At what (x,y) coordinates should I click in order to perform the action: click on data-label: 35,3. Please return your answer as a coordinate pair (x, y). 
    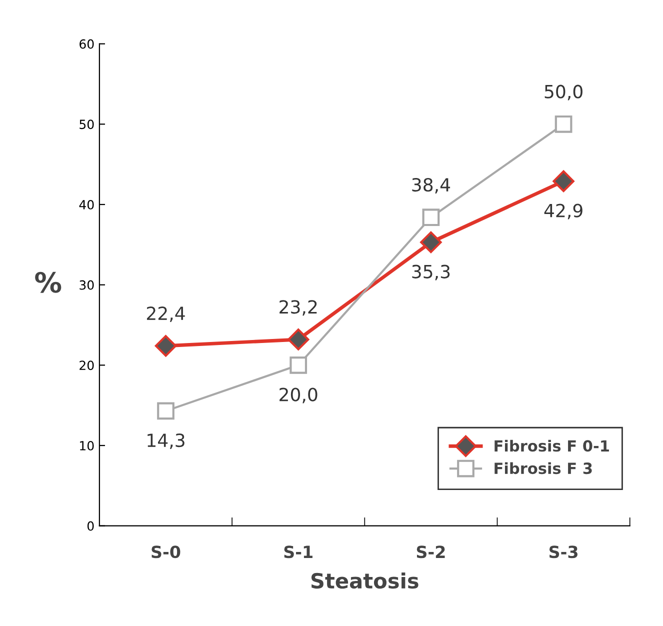
    Looking at the image, I should click on (431, 272).